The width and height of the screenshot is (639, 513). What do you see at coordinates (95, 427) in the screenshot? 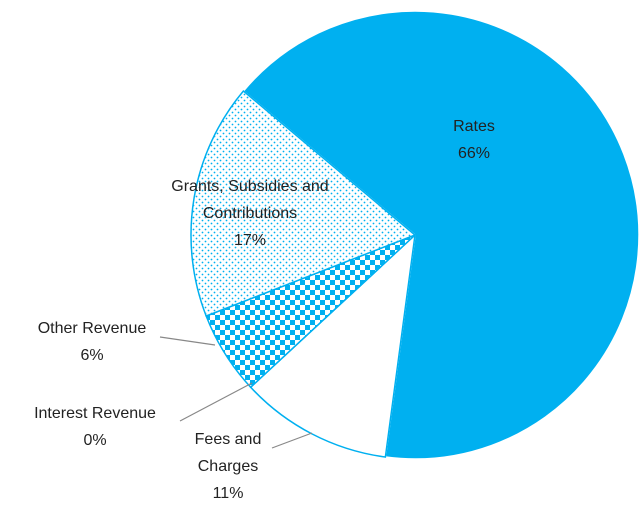
I see `slice-label: Interest Revenue 0%` at bounding box center [95, 427].